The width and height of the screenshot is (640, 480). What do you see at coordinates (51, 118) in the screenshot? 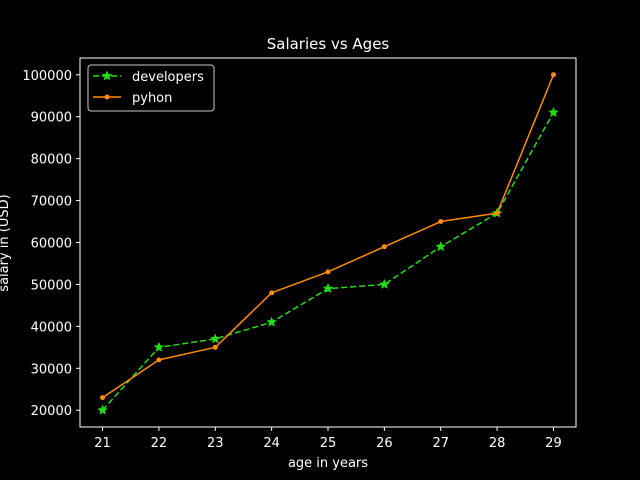
I see `y-tick-label: 90000` at bounding box center [51, 118].